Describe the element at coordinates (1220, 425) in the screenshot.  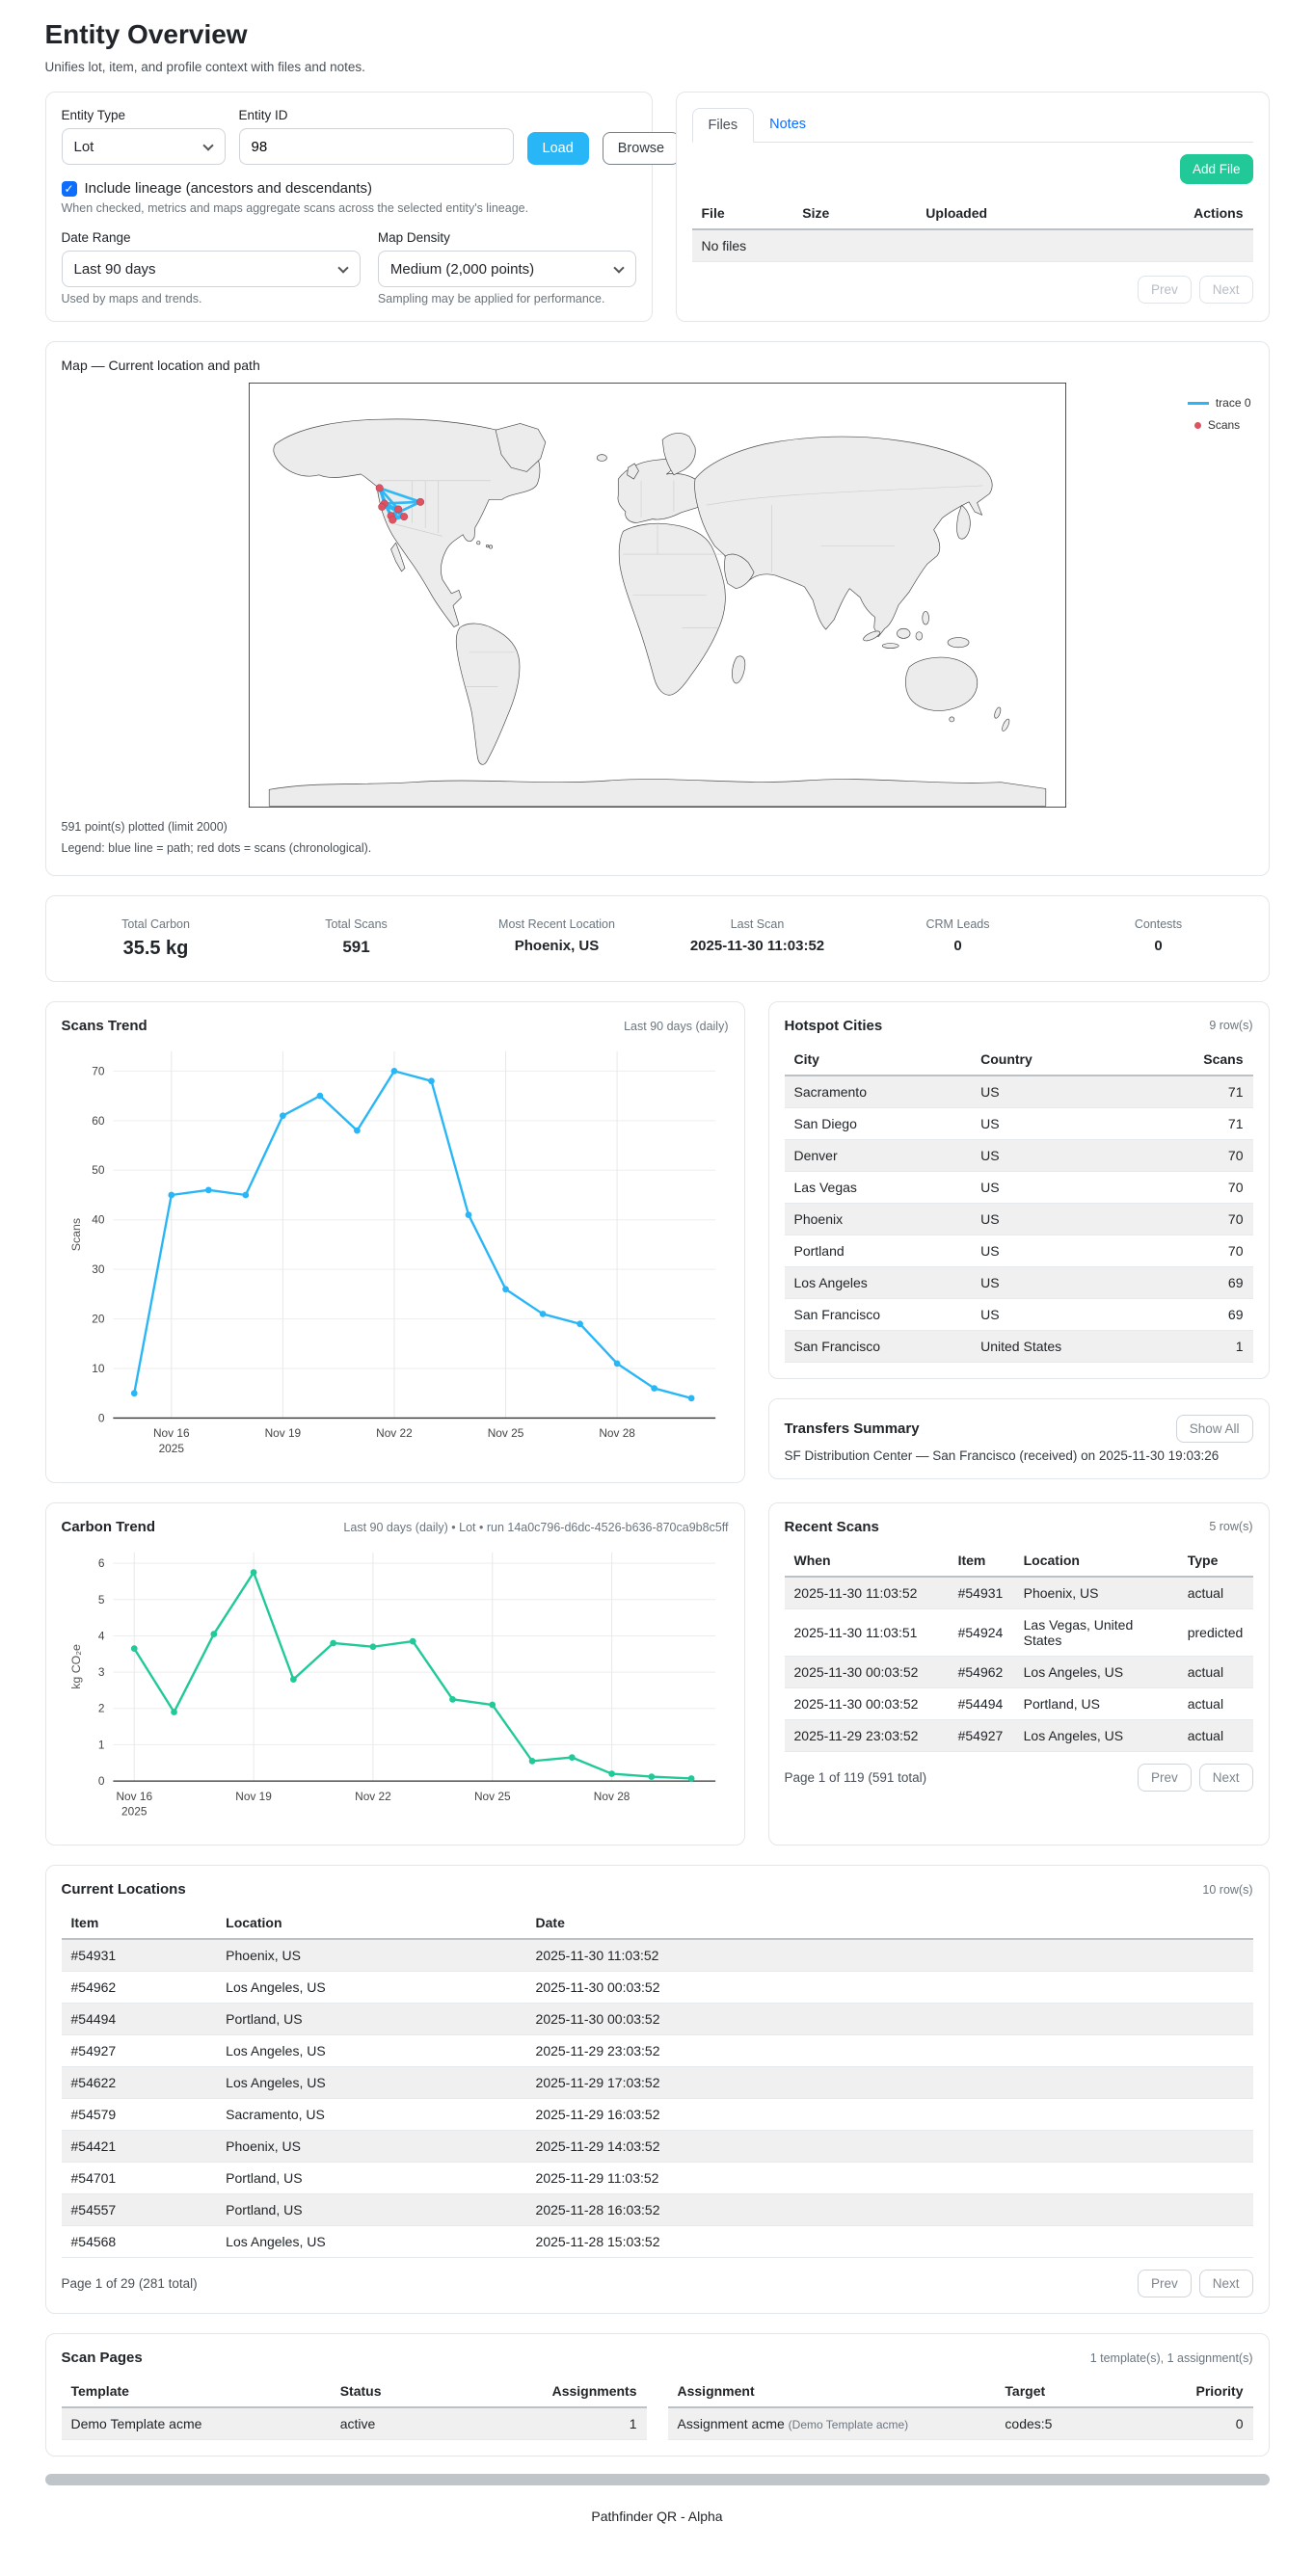
I see `legend-item-scans: Scans` at that location.